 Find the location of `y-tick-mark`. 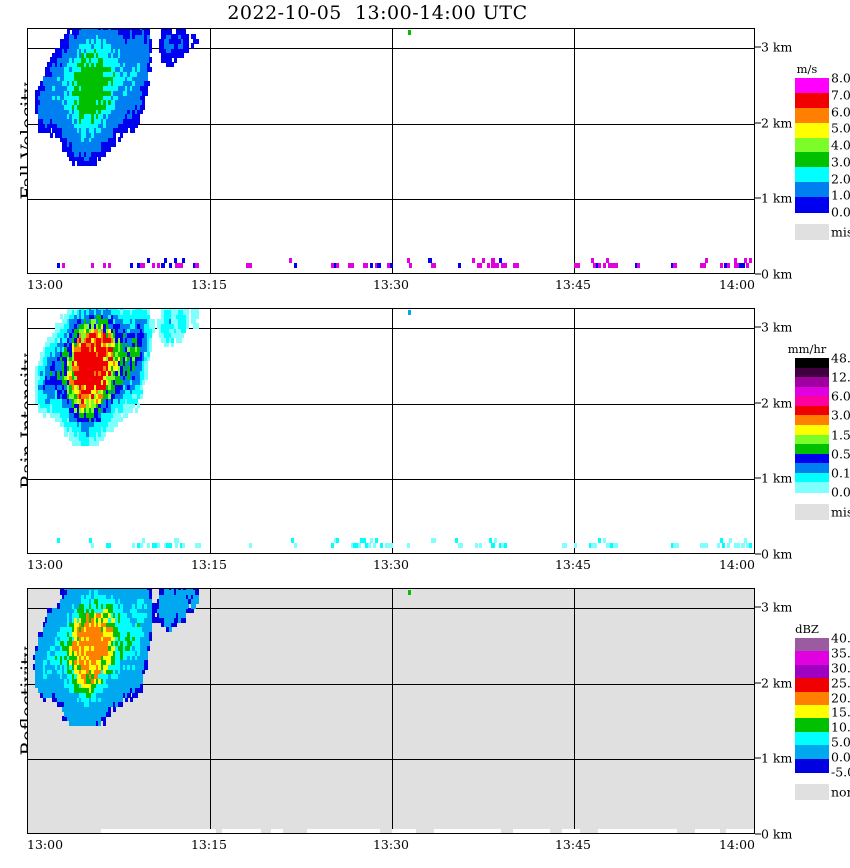

y-tick-mark is located at coordinates (758, 123).